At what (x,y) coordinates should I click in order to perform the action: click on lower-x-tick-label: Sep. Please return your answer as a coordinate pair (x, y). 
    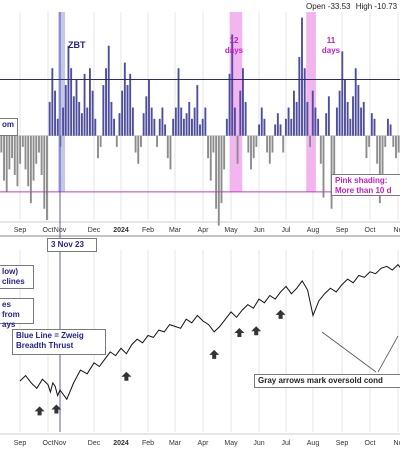
    Looking at the image, I should click on (20, 443).